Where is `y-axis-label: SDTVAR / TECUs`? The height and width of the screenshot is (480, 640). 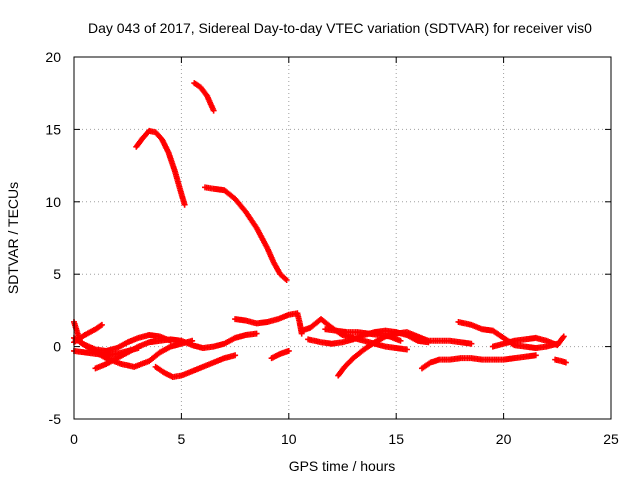 y-axis-label: SDTVAR / TECUs is located at coordinates (13, 238).